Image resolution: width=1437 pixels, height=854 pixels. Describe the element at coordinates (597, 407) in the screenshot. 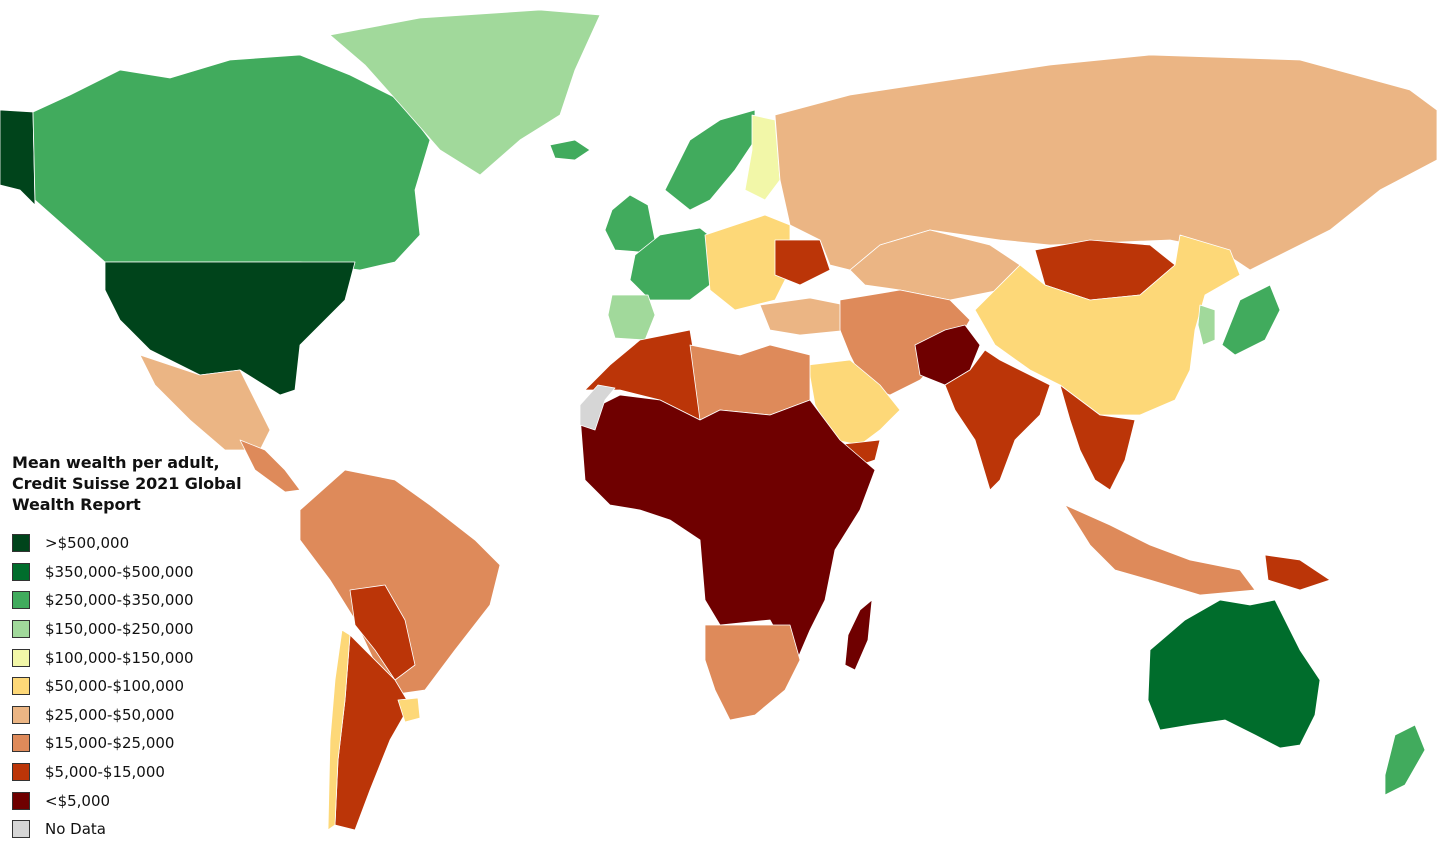

I see `region-western-sahara` at that location.